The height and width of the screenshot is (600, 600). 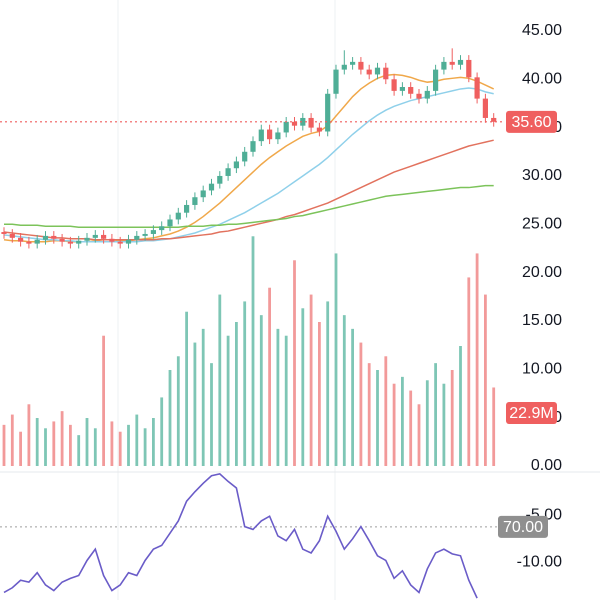 I want to click on y-tick-label: 45.00, so click(x=542, y=30).